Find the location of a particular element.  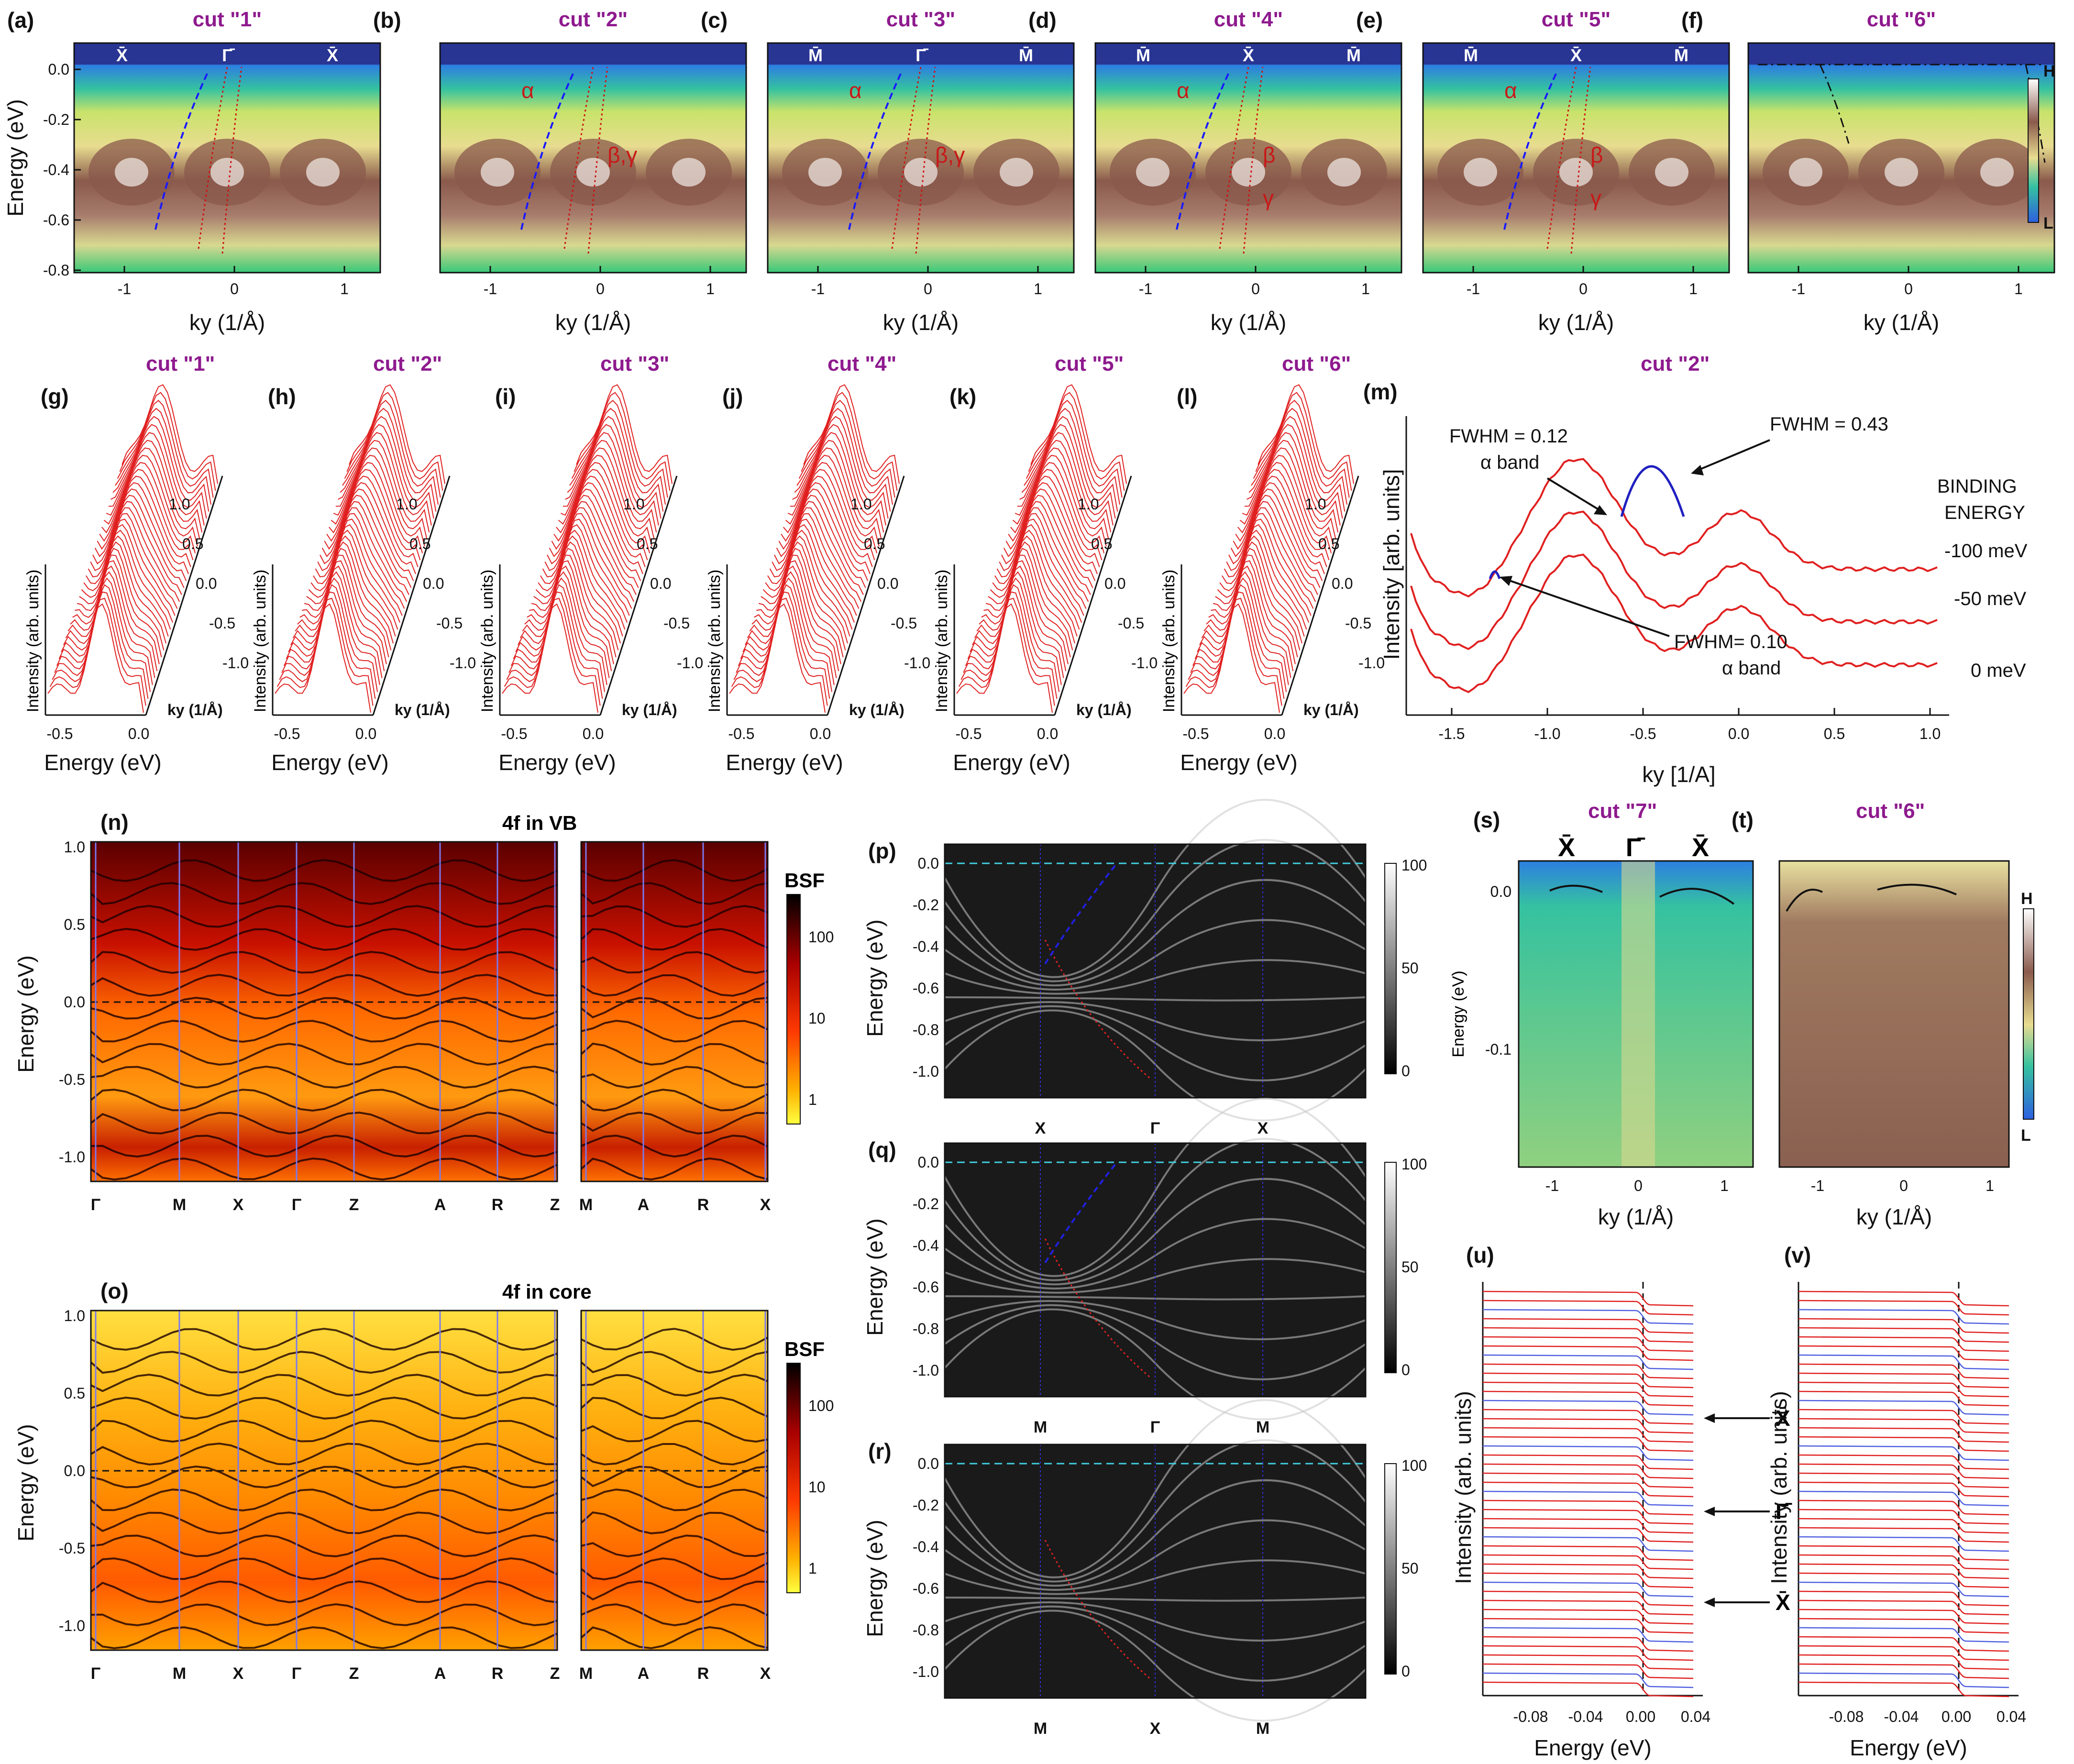

dispersion-guide is located at coordinates (1834, 104).